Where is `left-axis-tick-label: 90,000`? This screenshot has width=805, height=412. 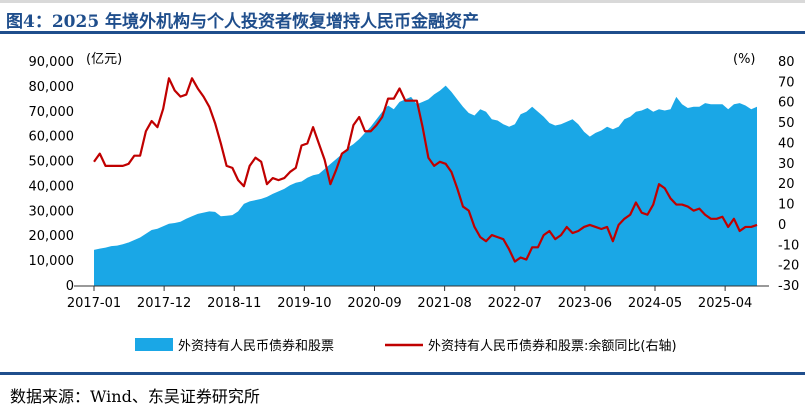
left-axis-tick-label: 90,000 is located at coordinates (52, 62).